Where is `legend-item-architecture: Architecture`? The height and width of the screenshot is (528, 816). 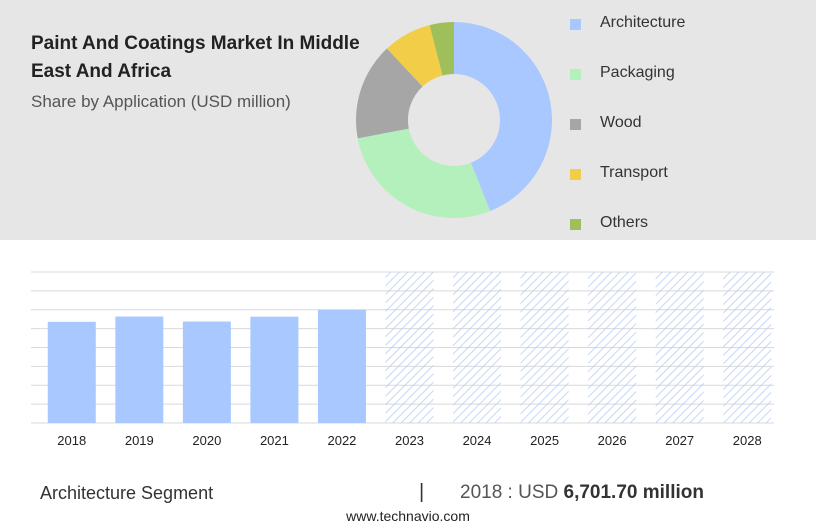 legend-item-architecture: Architecture is located at coordinates (668, 24).